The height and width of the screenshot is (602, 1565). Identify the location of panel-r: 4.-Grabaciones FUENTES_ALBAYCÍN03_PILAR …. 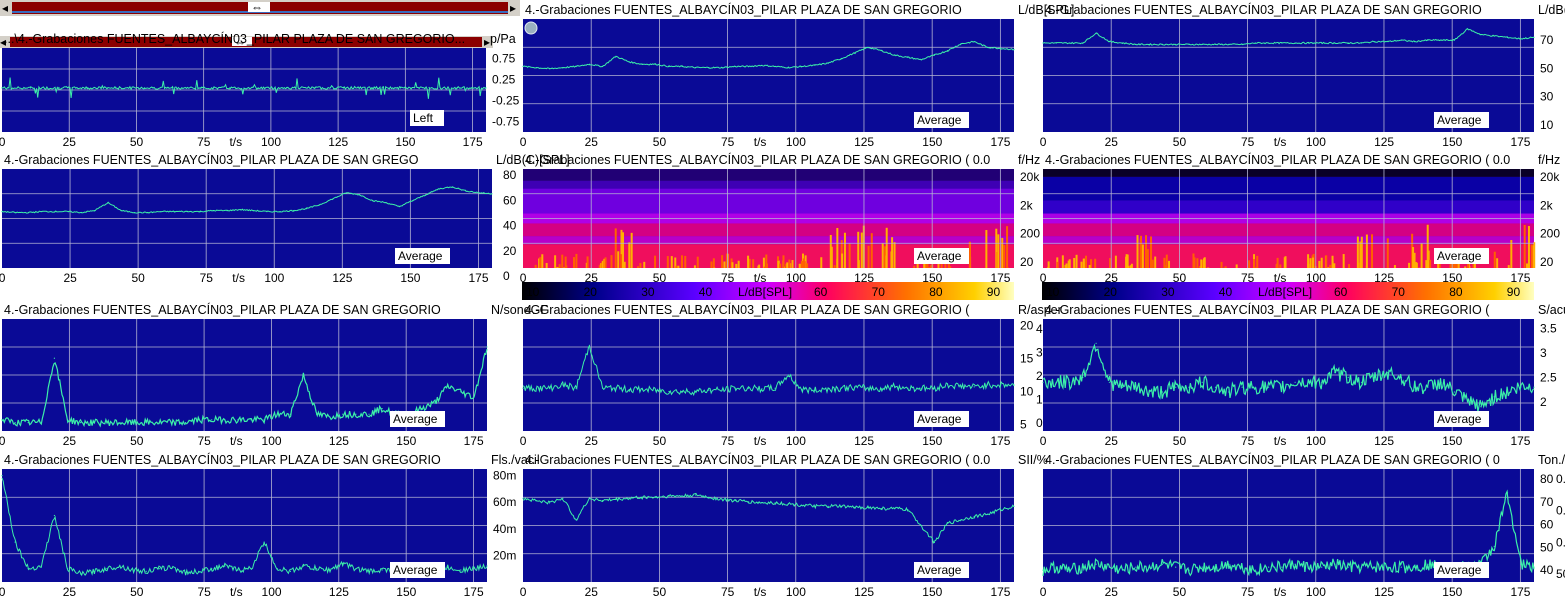
(791, 375).